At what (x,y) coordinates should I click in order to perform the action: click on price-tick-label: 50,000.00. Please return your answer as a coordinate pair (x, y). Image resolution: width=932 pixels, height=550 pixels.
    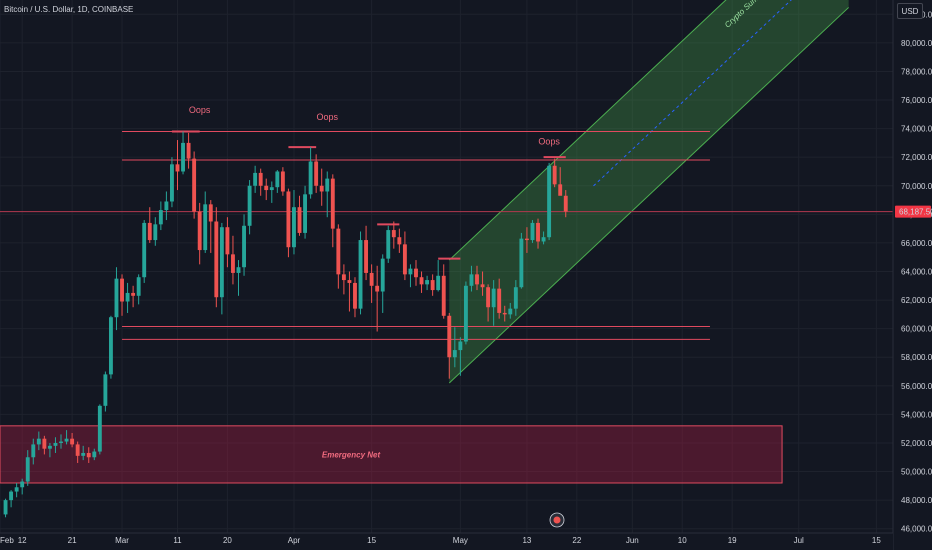
    Looking at the image, I should click on (916, 472).